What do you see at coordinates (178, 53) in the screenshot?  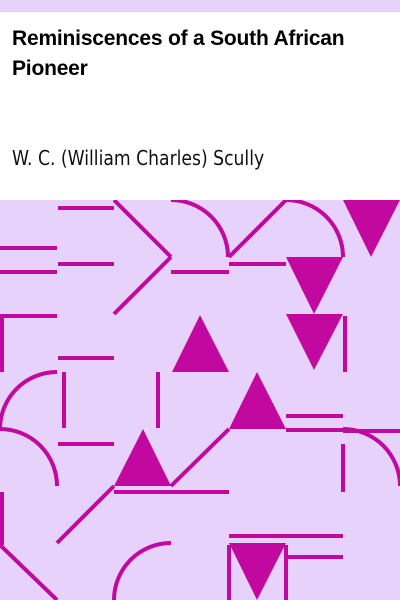 I see `book-title: Reminiscences of a South African Pioneer` at bounding box center [178, 53].